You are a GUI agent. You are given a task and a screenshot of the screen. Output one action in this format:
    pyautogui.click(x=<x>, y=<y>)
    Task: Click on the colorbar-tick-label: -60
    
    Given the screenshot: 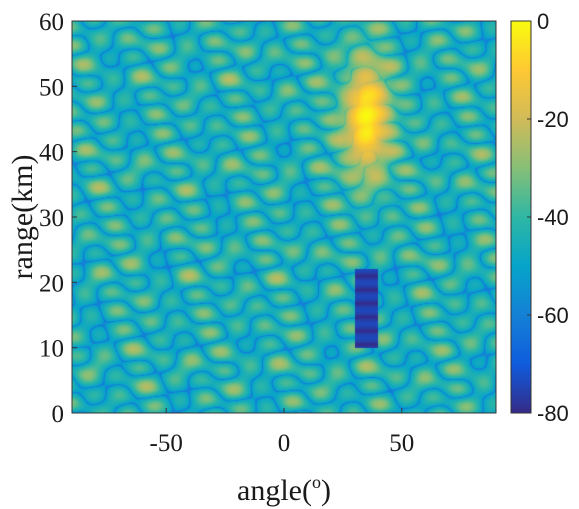 What is the action you would take?
    pyautogui.click(x=553, y=315)
    